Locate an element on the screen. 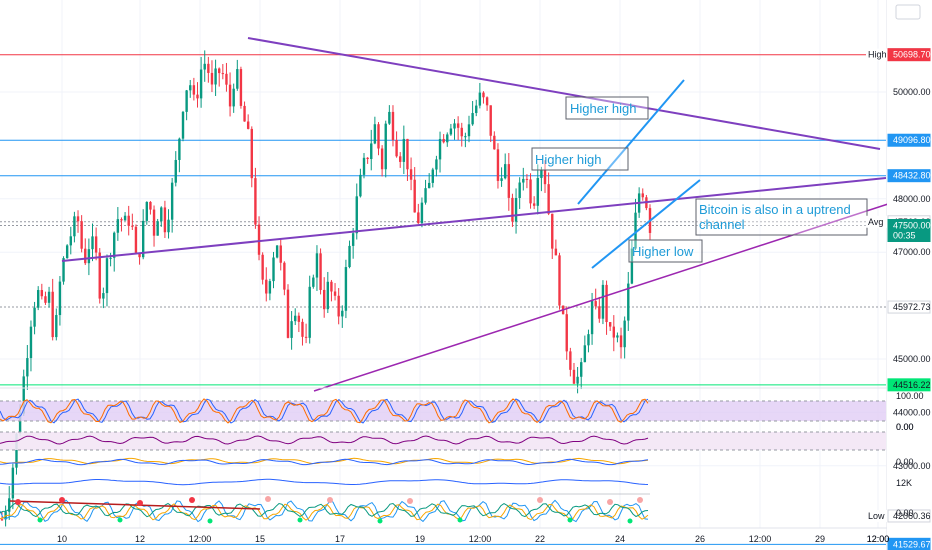  price-marker-label: 47500.00 is located at coordinates (912, 226).